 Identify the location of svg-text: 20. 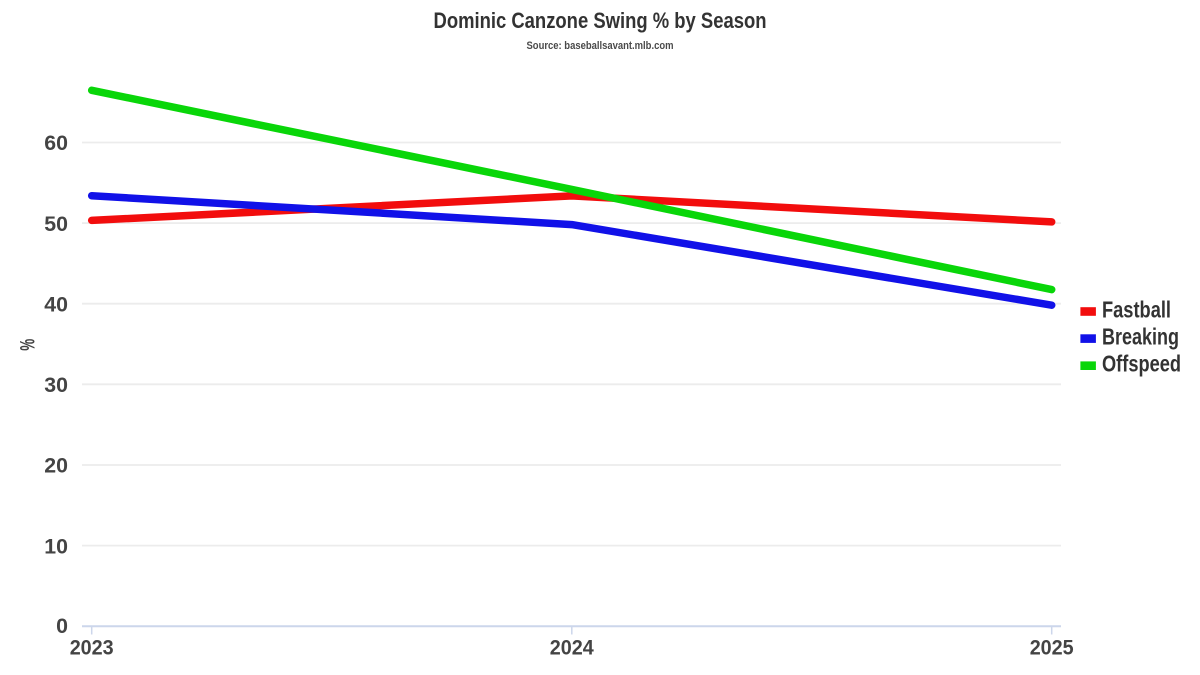
(56, 466).